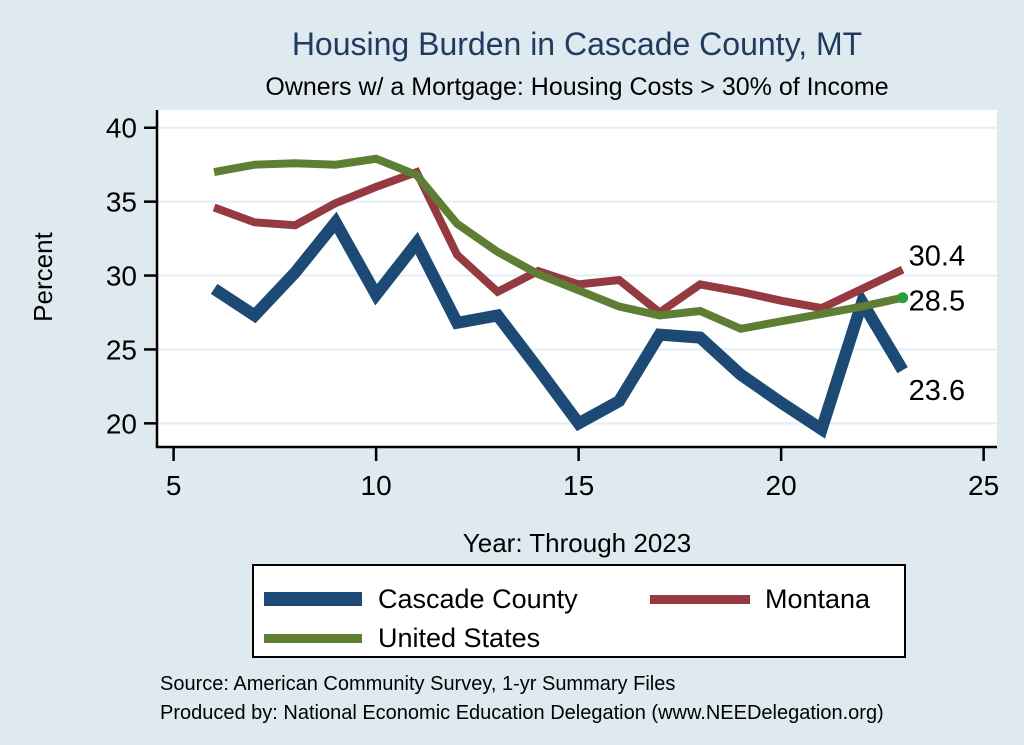  I want to click on series-end-label: 23.6, so click(937, 391).